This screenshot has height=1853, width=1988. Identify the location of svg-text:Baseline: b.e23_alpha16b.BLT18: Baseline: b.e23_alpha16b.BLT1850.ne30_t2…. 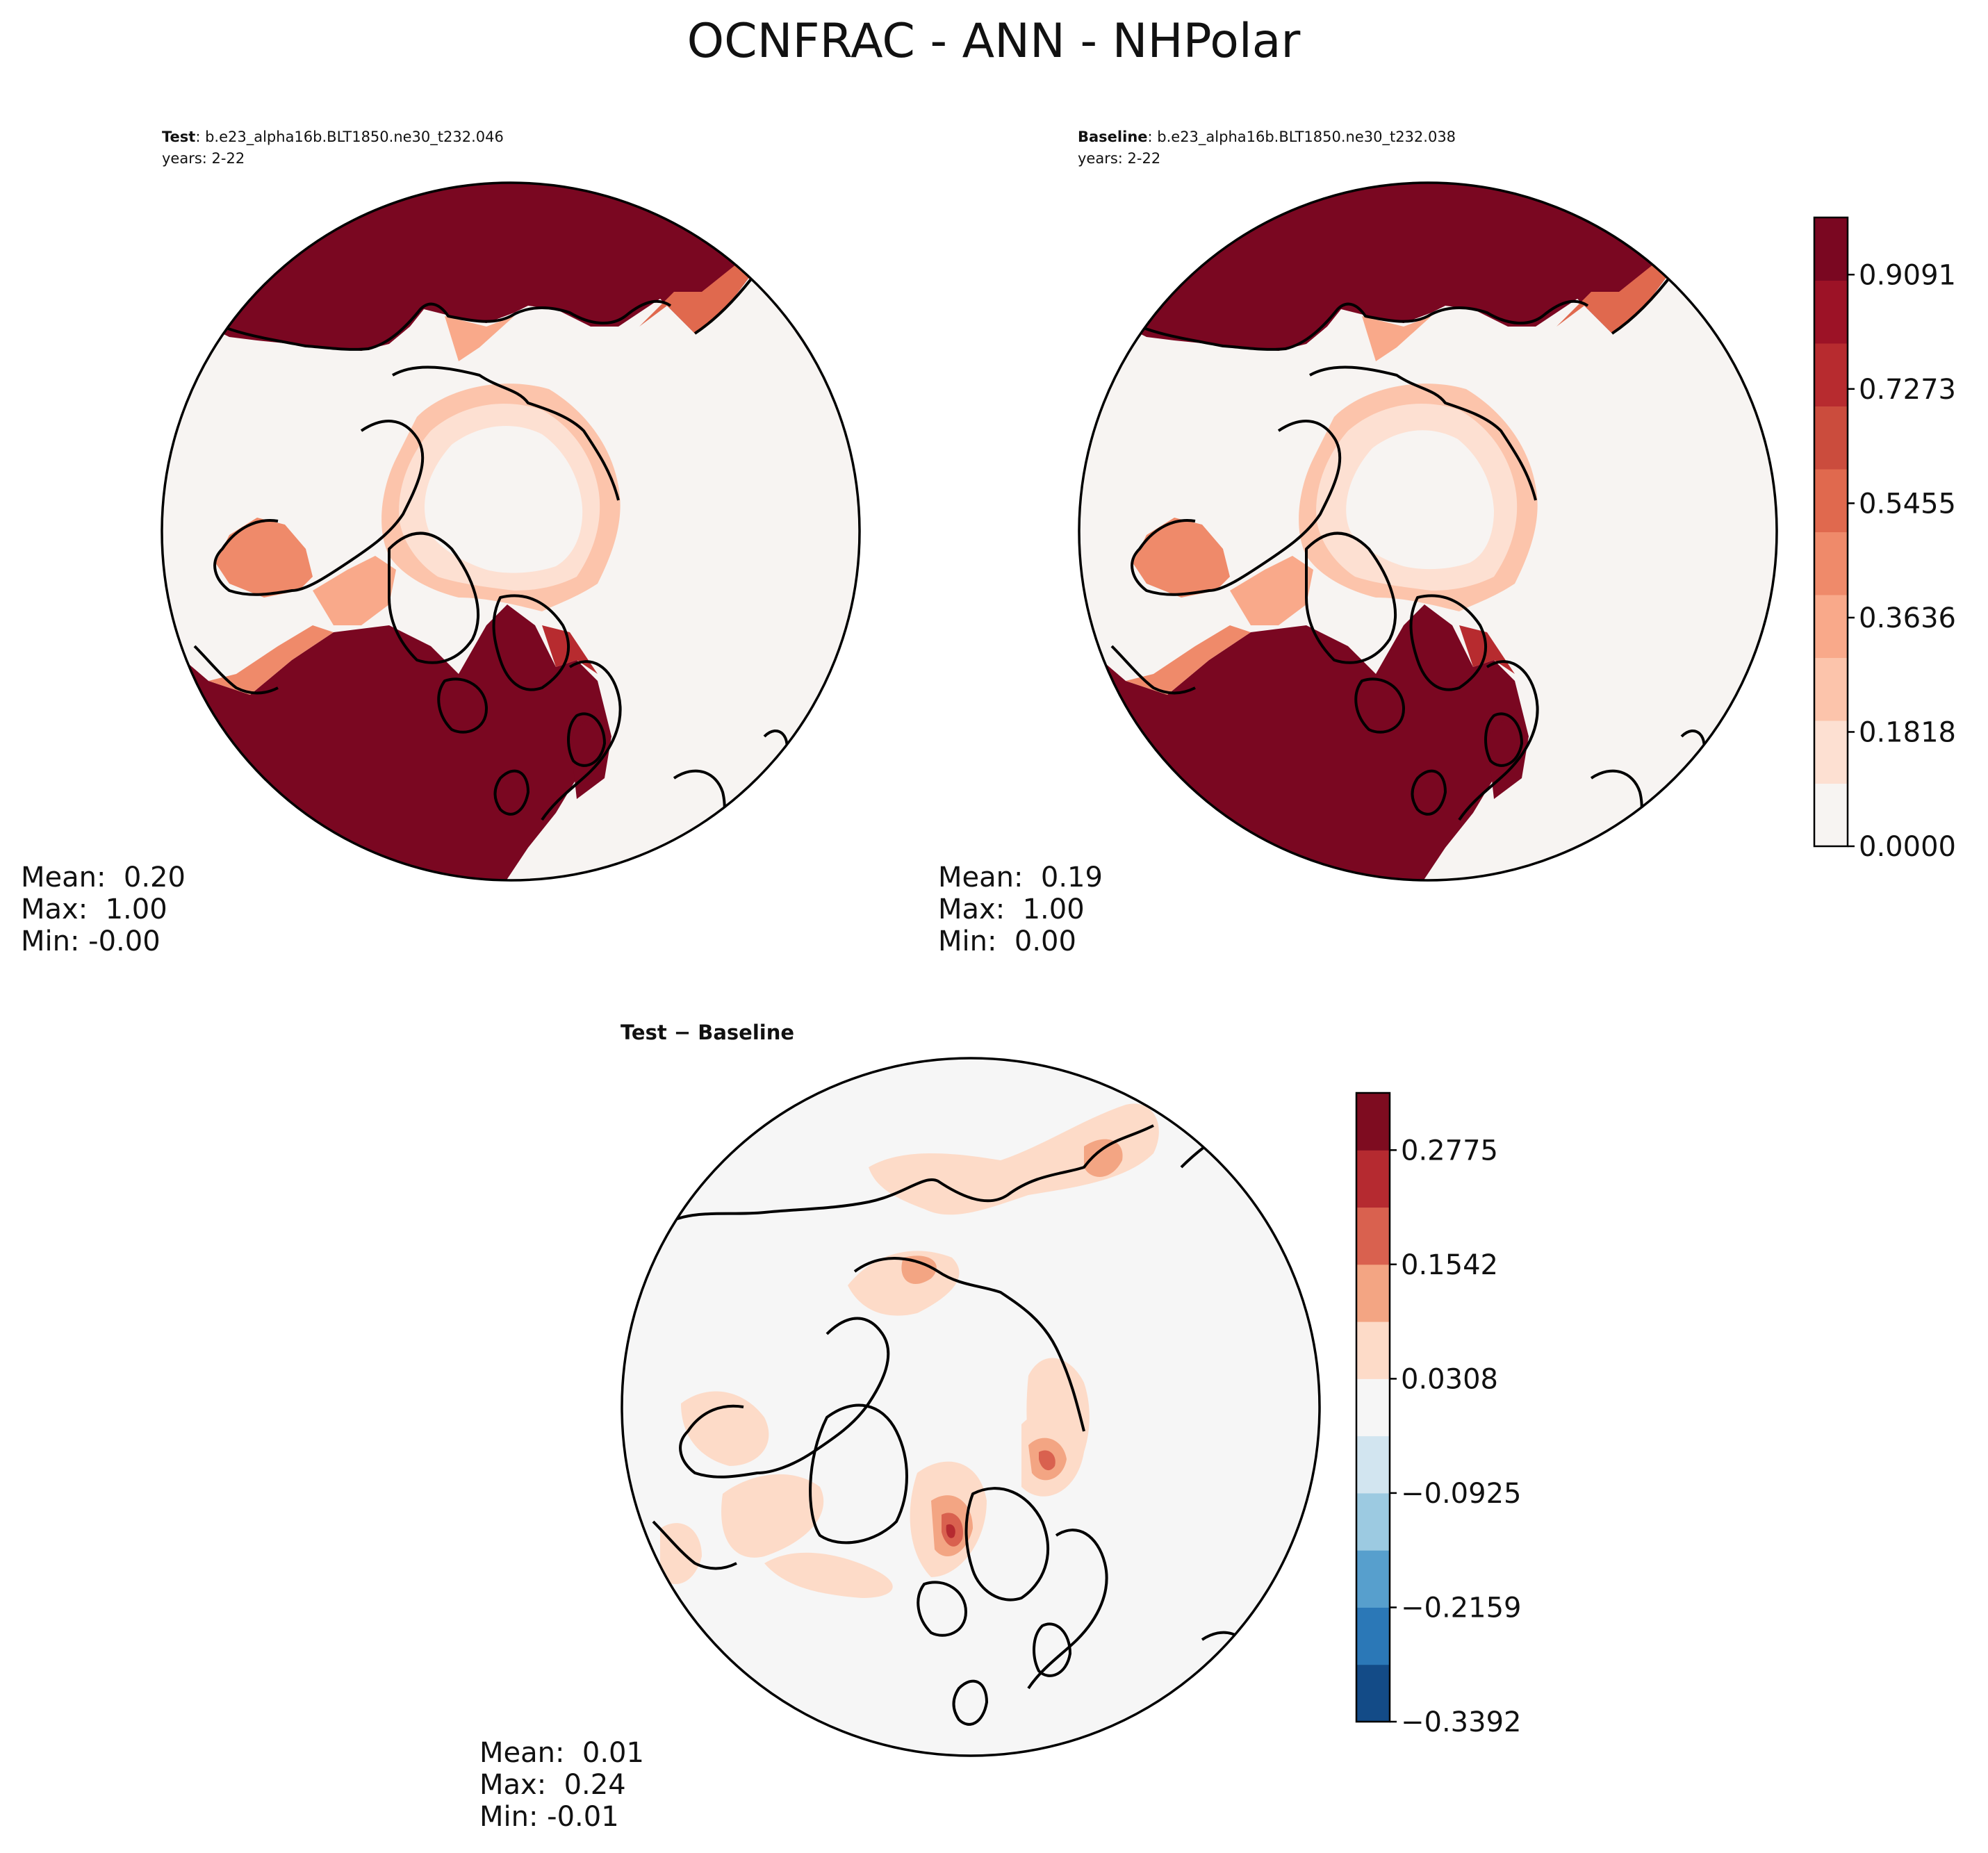
(1267, 137).